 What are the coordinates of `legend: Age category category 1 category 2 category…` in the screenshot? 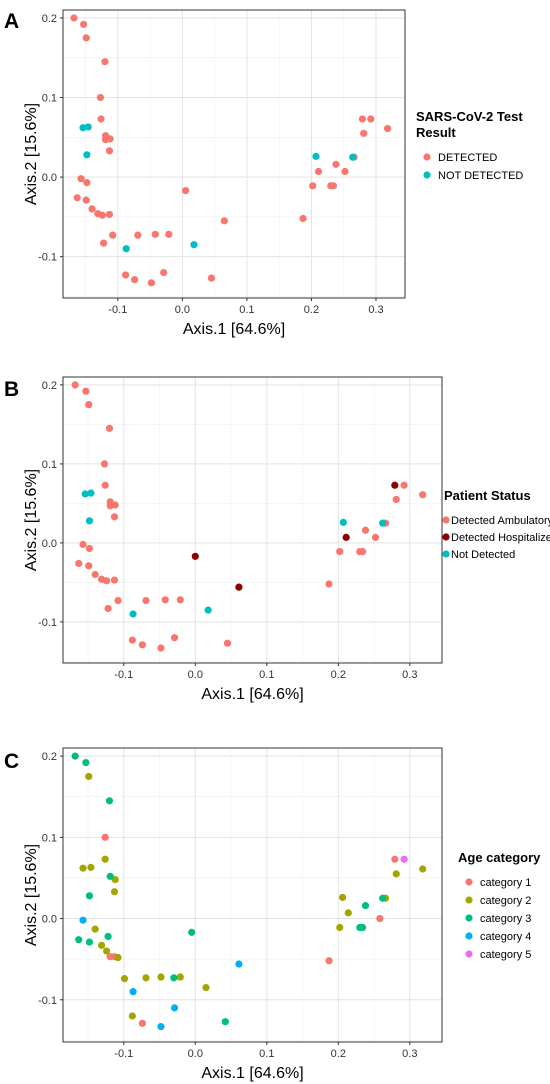 It's located at (499, 905).